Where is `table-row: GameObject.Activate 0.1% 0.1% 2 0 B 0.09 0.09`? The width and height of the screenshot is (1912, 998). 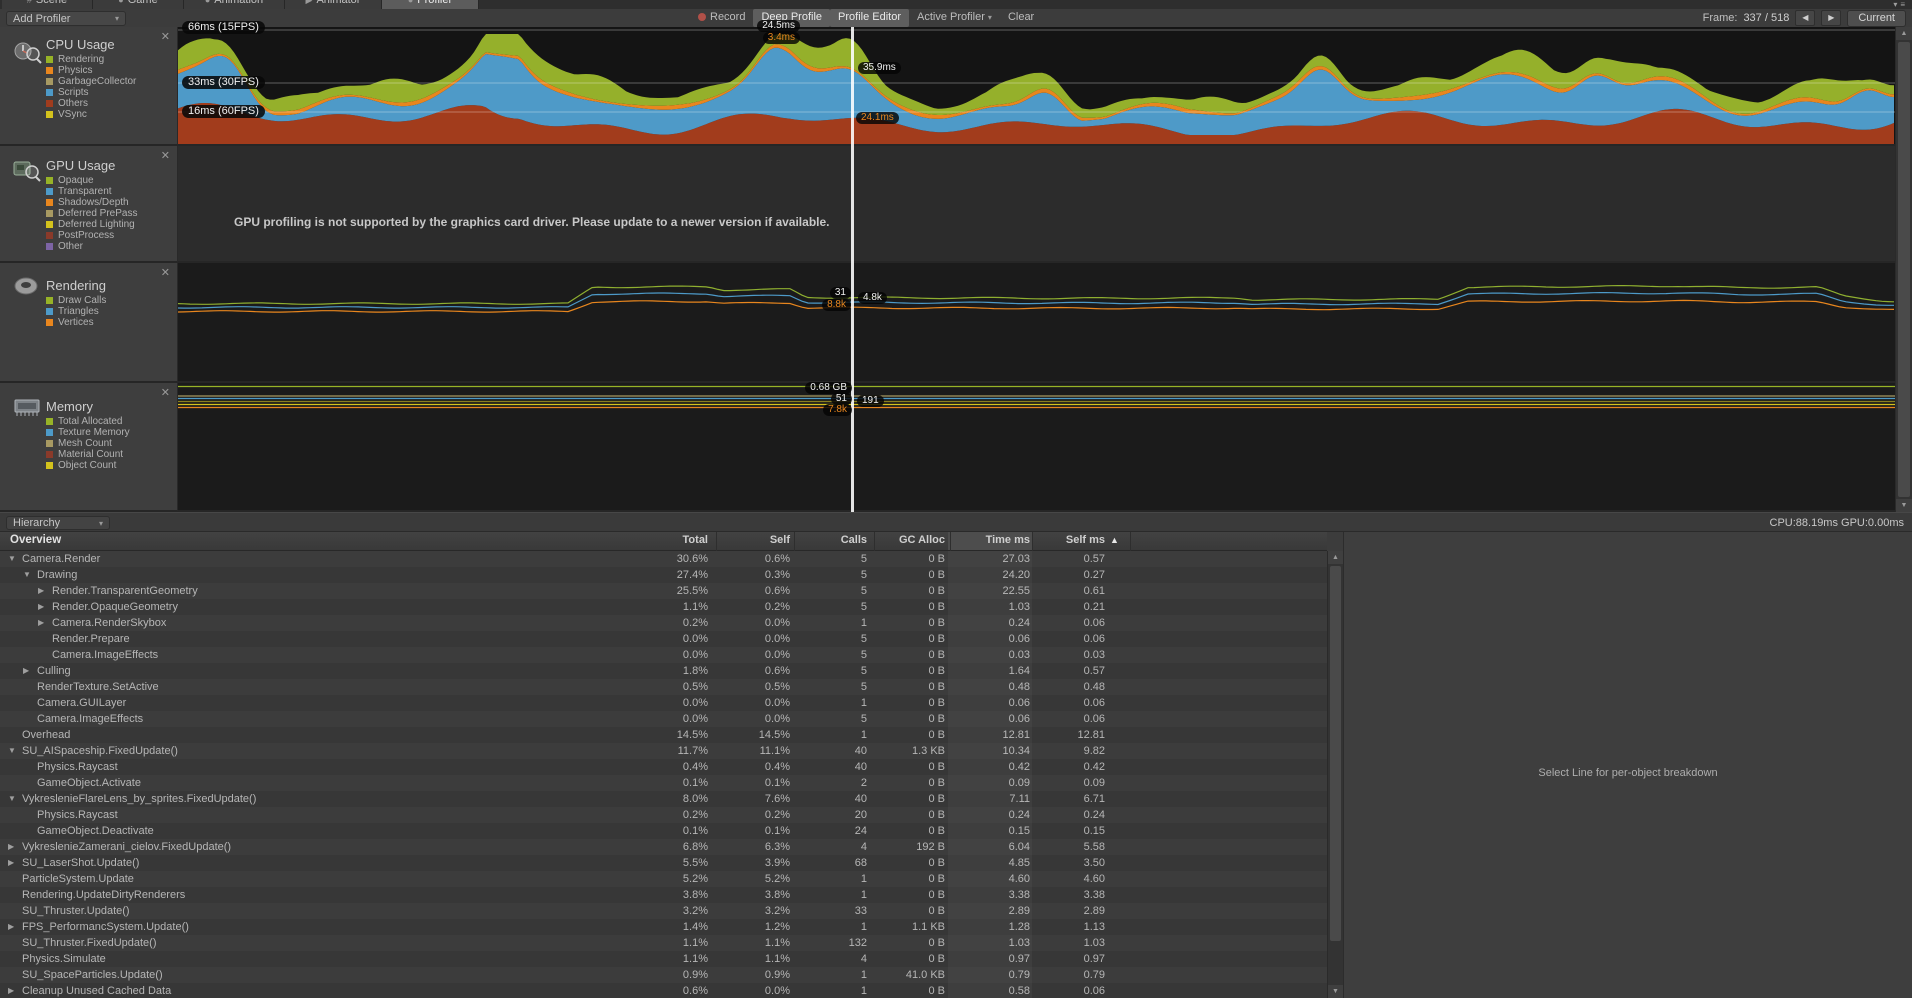 table-row: GameObject.Activate 0.1% 0.1% 2 0 B 0.09 0.09 is located at coordinates (663, 783).